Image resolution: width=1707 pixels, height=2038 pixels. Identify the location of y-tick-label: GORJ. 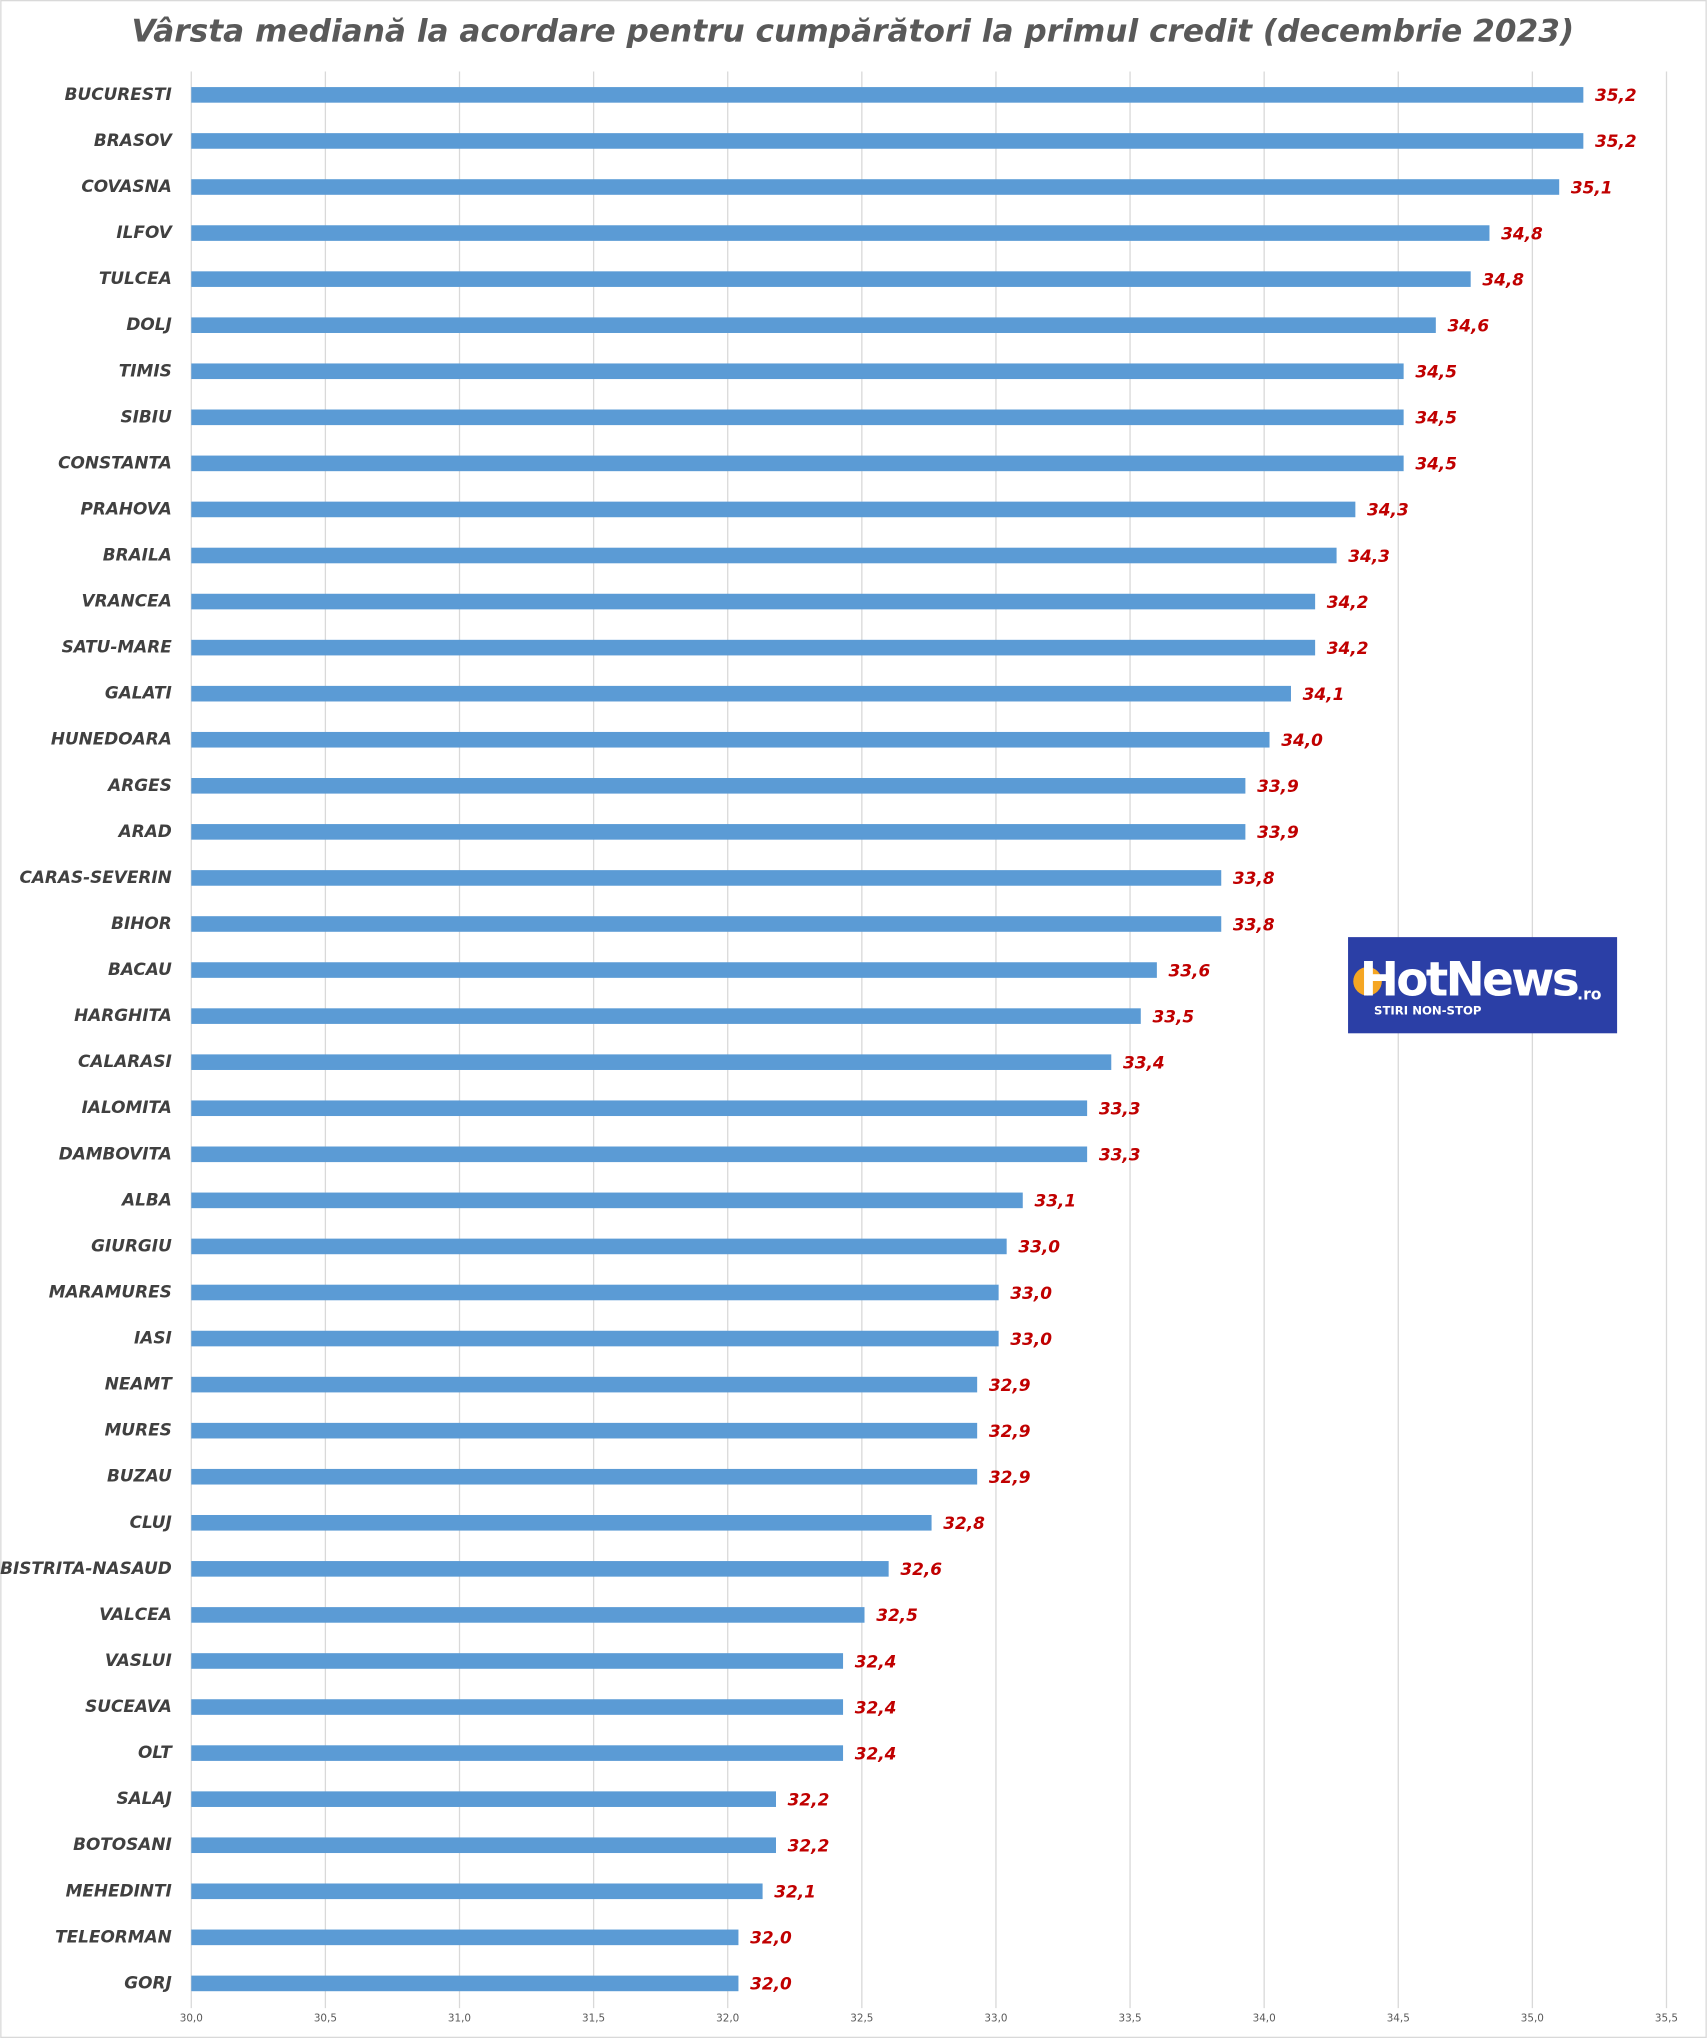
(147, 1982).